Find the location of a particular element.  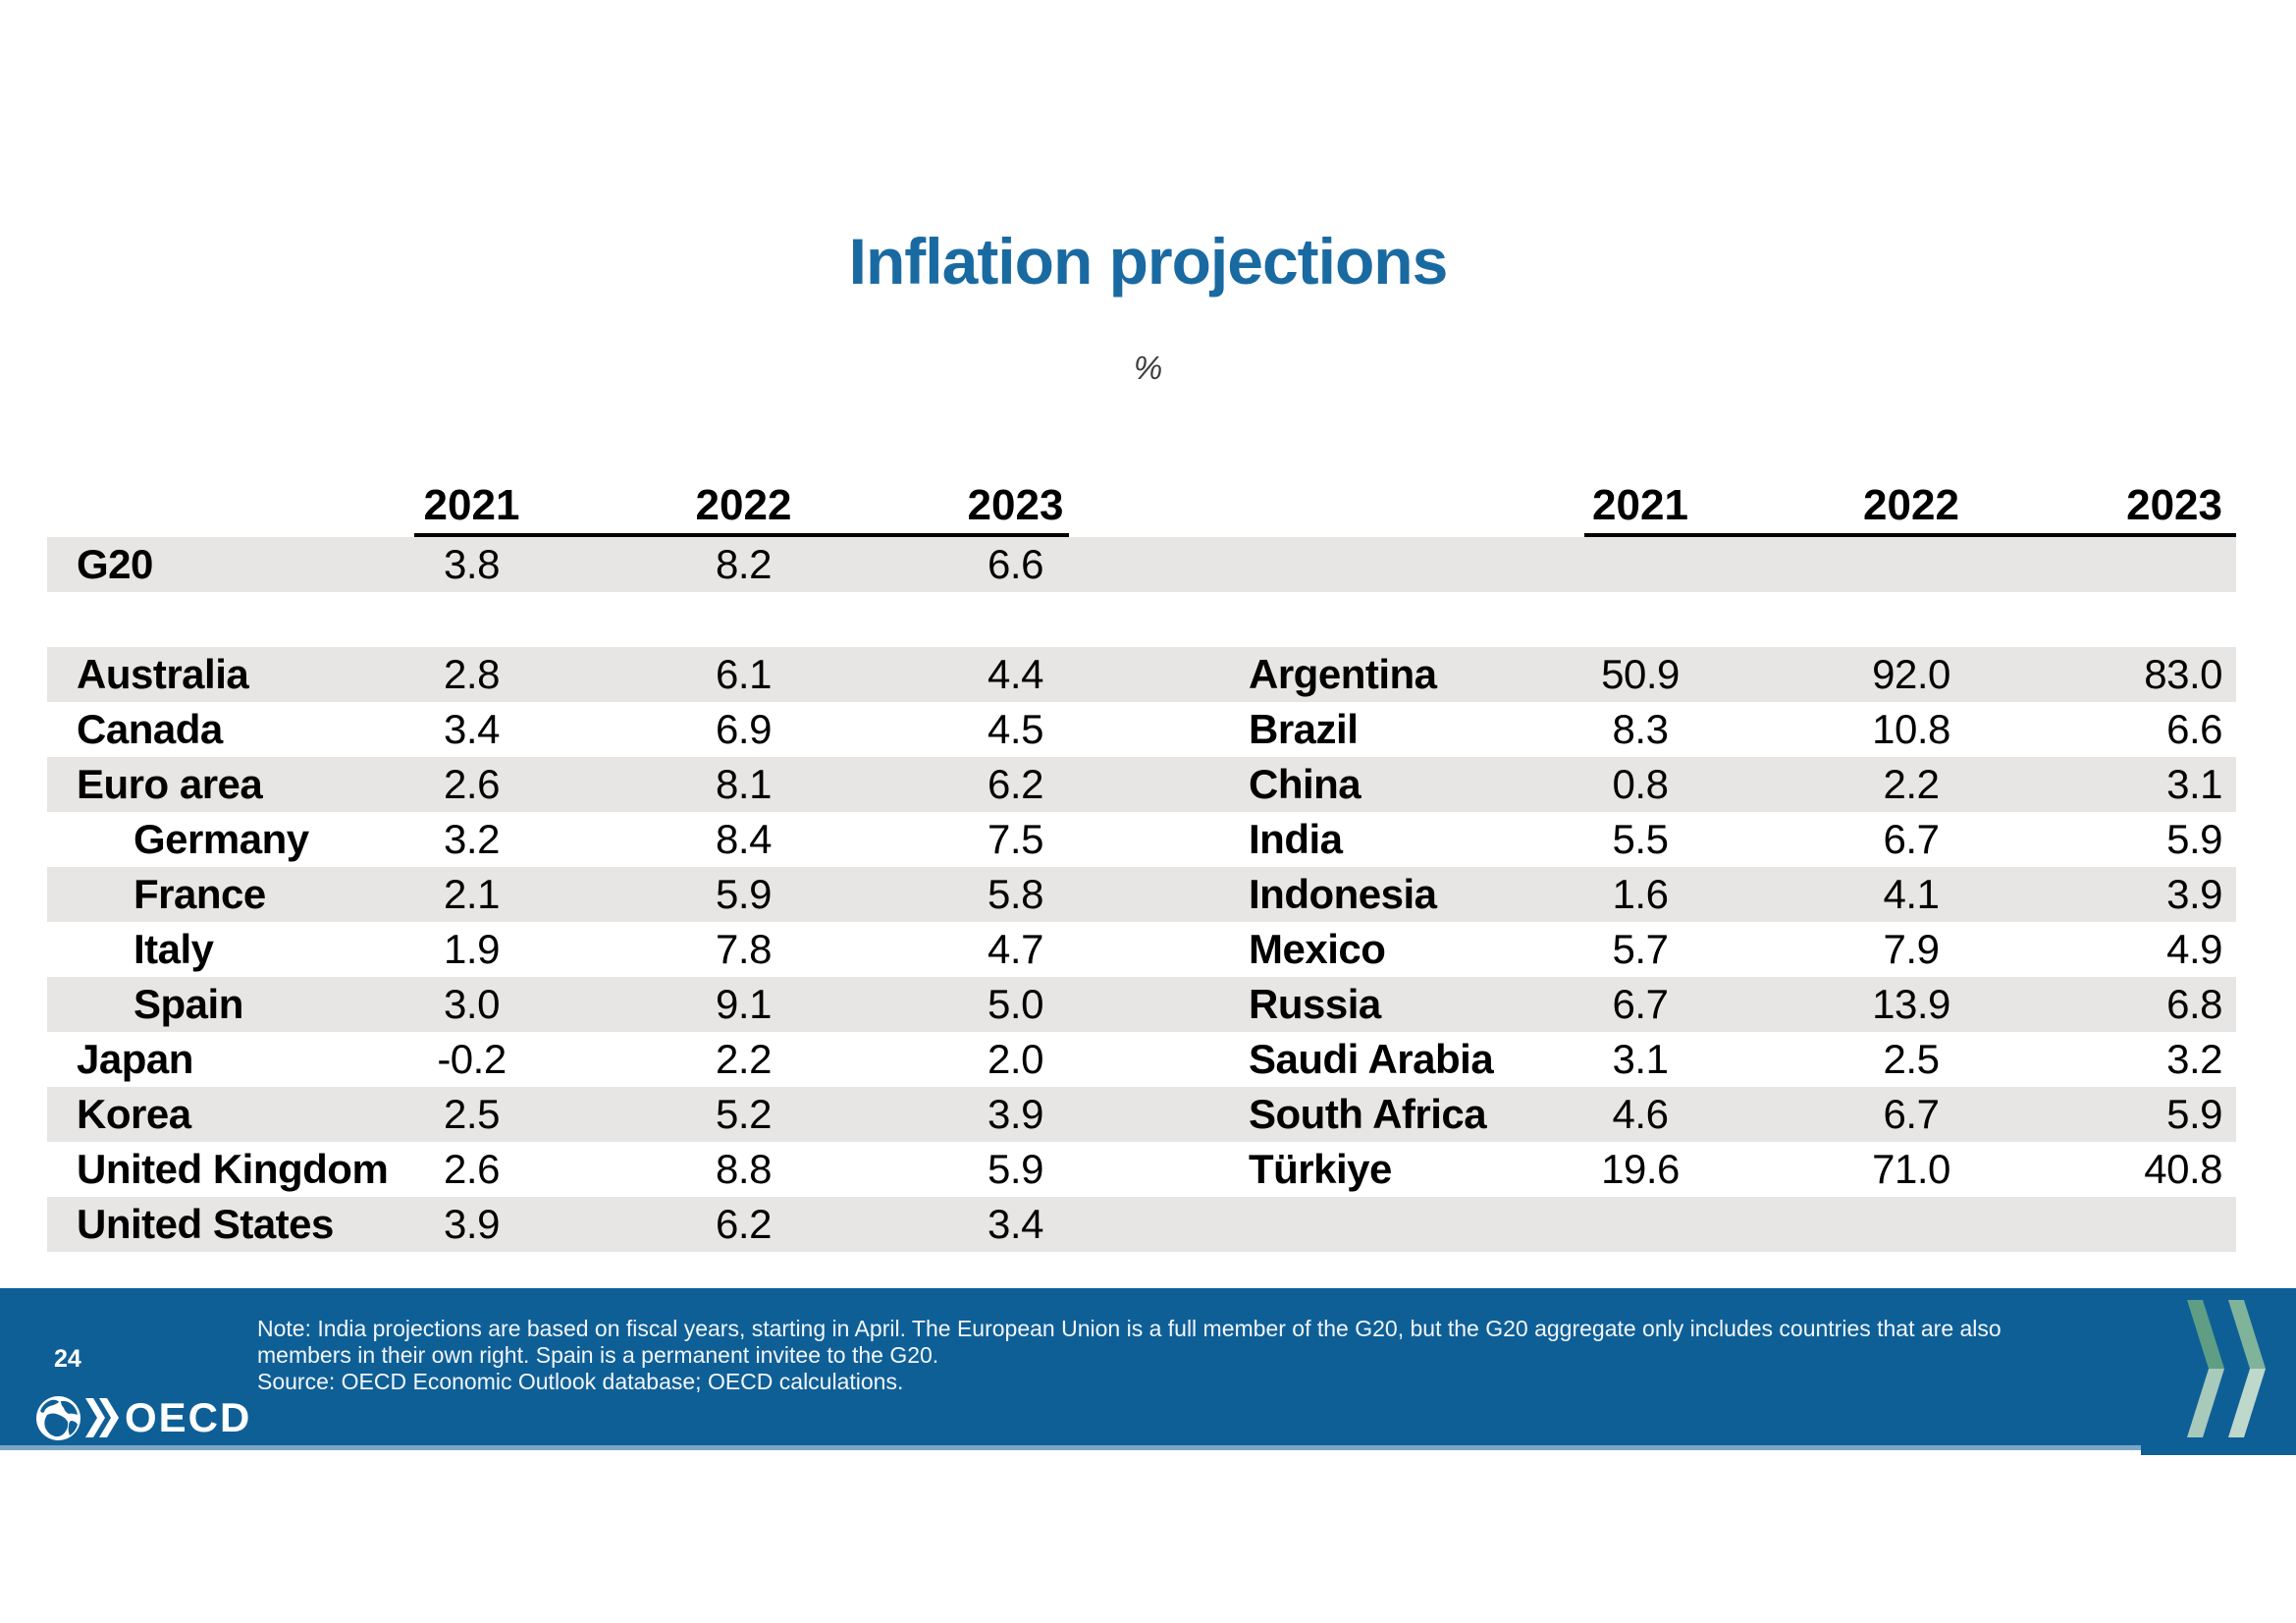

value-left-2021: 2.5 is located at coordinates (472, 1114).